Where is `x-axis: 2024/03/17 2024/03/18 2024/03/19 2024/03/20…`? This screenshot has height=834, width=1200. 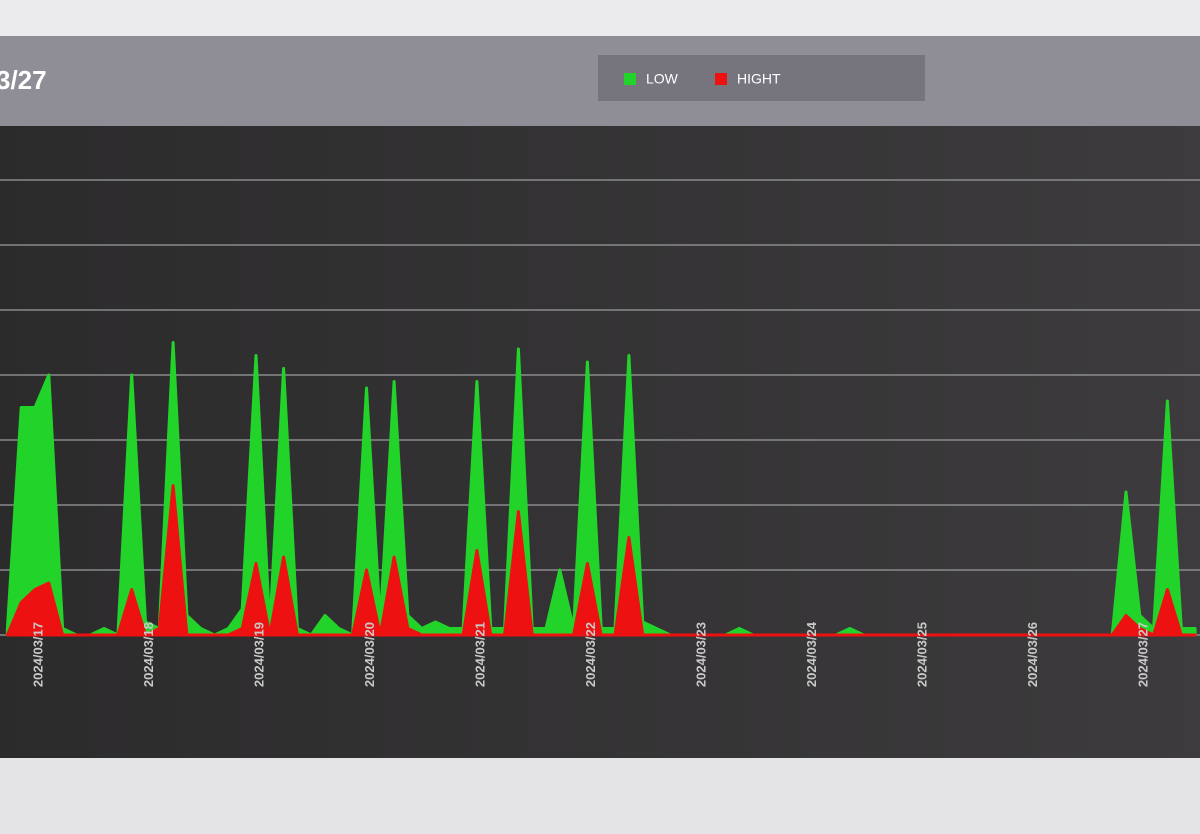
x-axis: 2024/03/17 2024/03/18 2024/03/19 2024/03/20… is located at coordinates (590, 654).